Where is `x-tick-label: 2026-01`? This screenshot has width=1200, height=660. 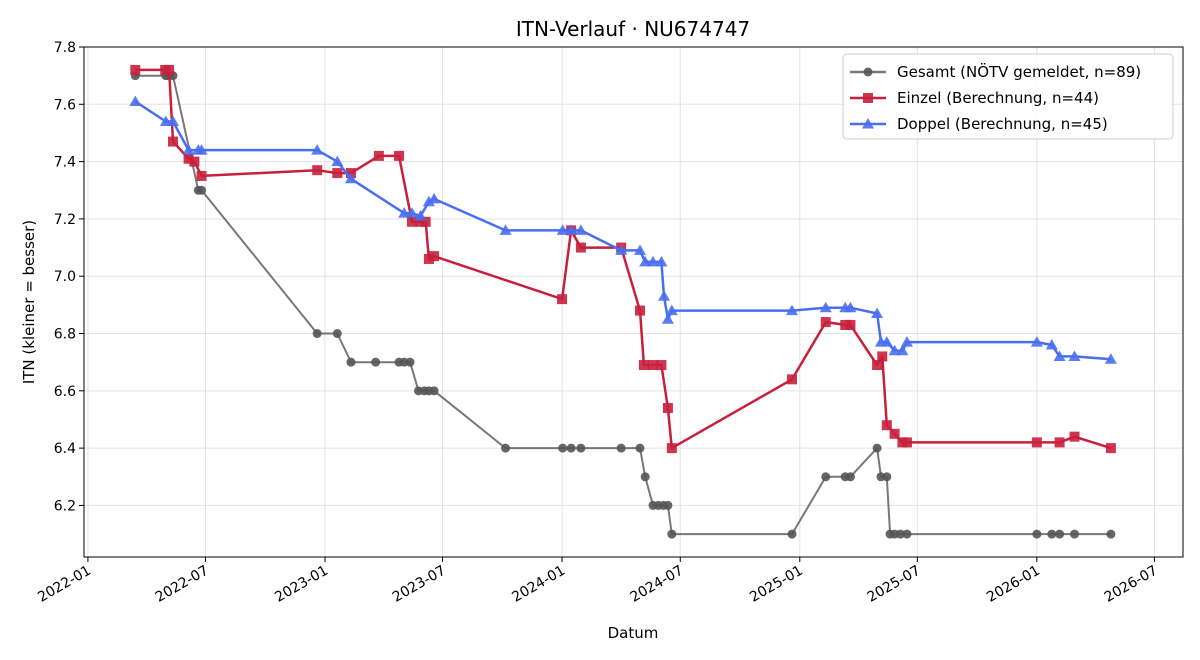
x-tick-label: 2026-01 is located at coordinates (1013, 584).